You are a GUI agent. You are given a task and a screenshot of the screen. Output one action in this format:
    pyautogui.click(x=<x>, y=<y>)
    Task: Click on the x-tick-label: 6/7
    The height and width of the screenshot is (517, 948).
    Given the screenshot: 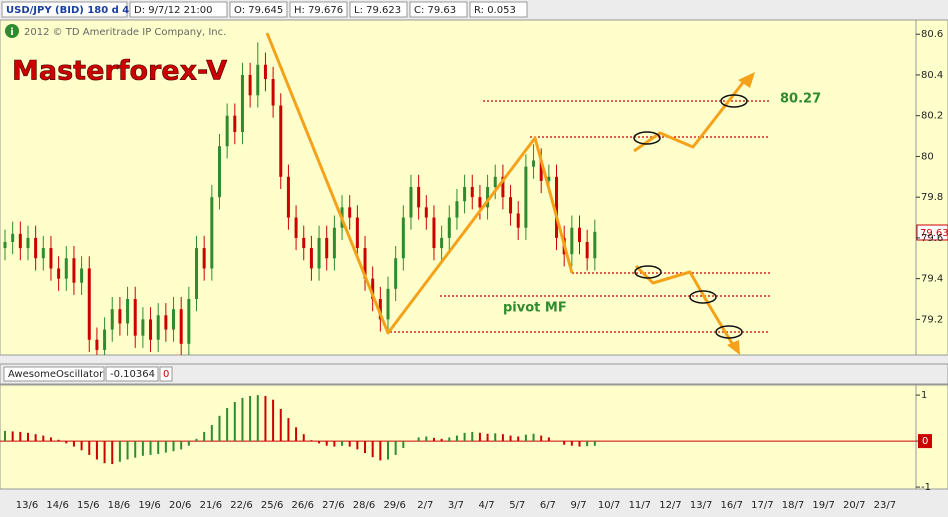 What is the action you would take?
    pyautogui.click(x=548, y=505)
    